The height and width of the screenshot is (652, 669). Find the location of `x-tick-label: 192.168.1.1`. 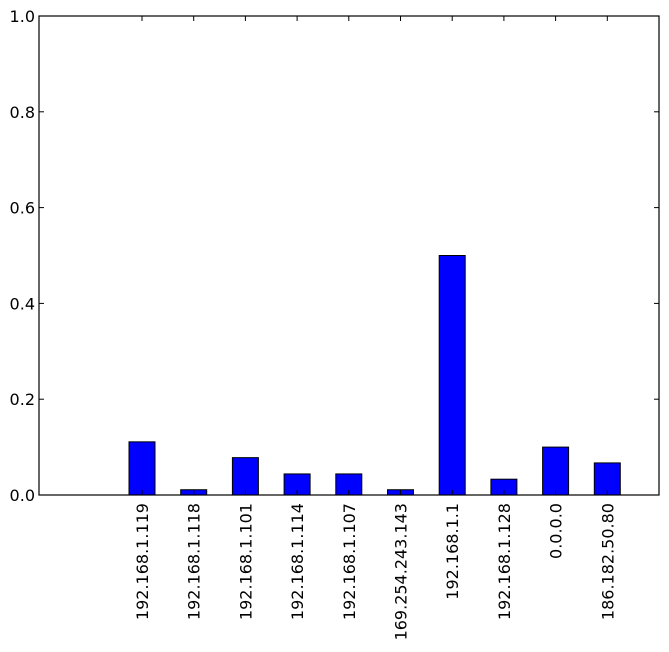

x-tick-label: 192.168.1.1 is located at coordinates (452, 551).